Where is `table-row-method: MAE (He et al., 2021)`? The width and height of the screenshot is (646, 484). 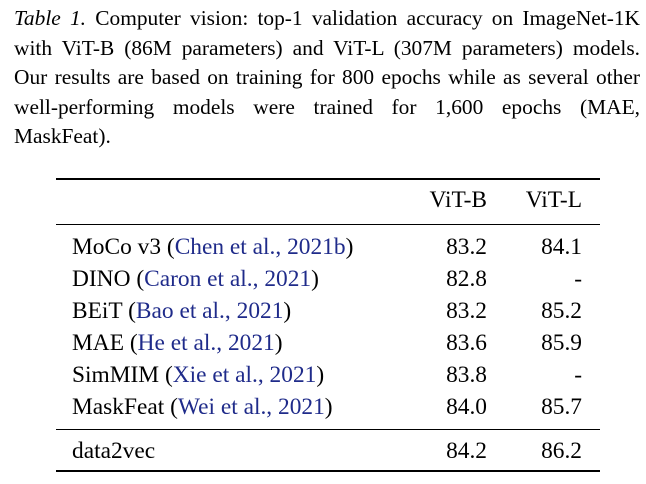
table-row-method: MAE (He et al., 2021) is located at coordinates (177, 343).